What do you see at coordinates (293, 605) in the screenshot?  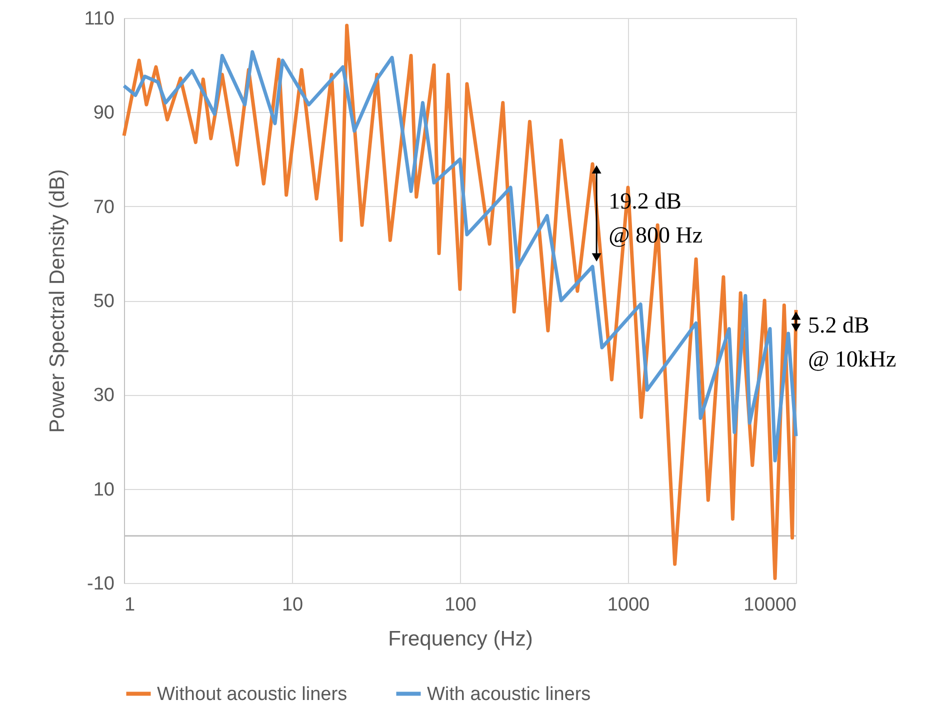 I see `x-tick-label: 10` at bounding box center [293, 605].